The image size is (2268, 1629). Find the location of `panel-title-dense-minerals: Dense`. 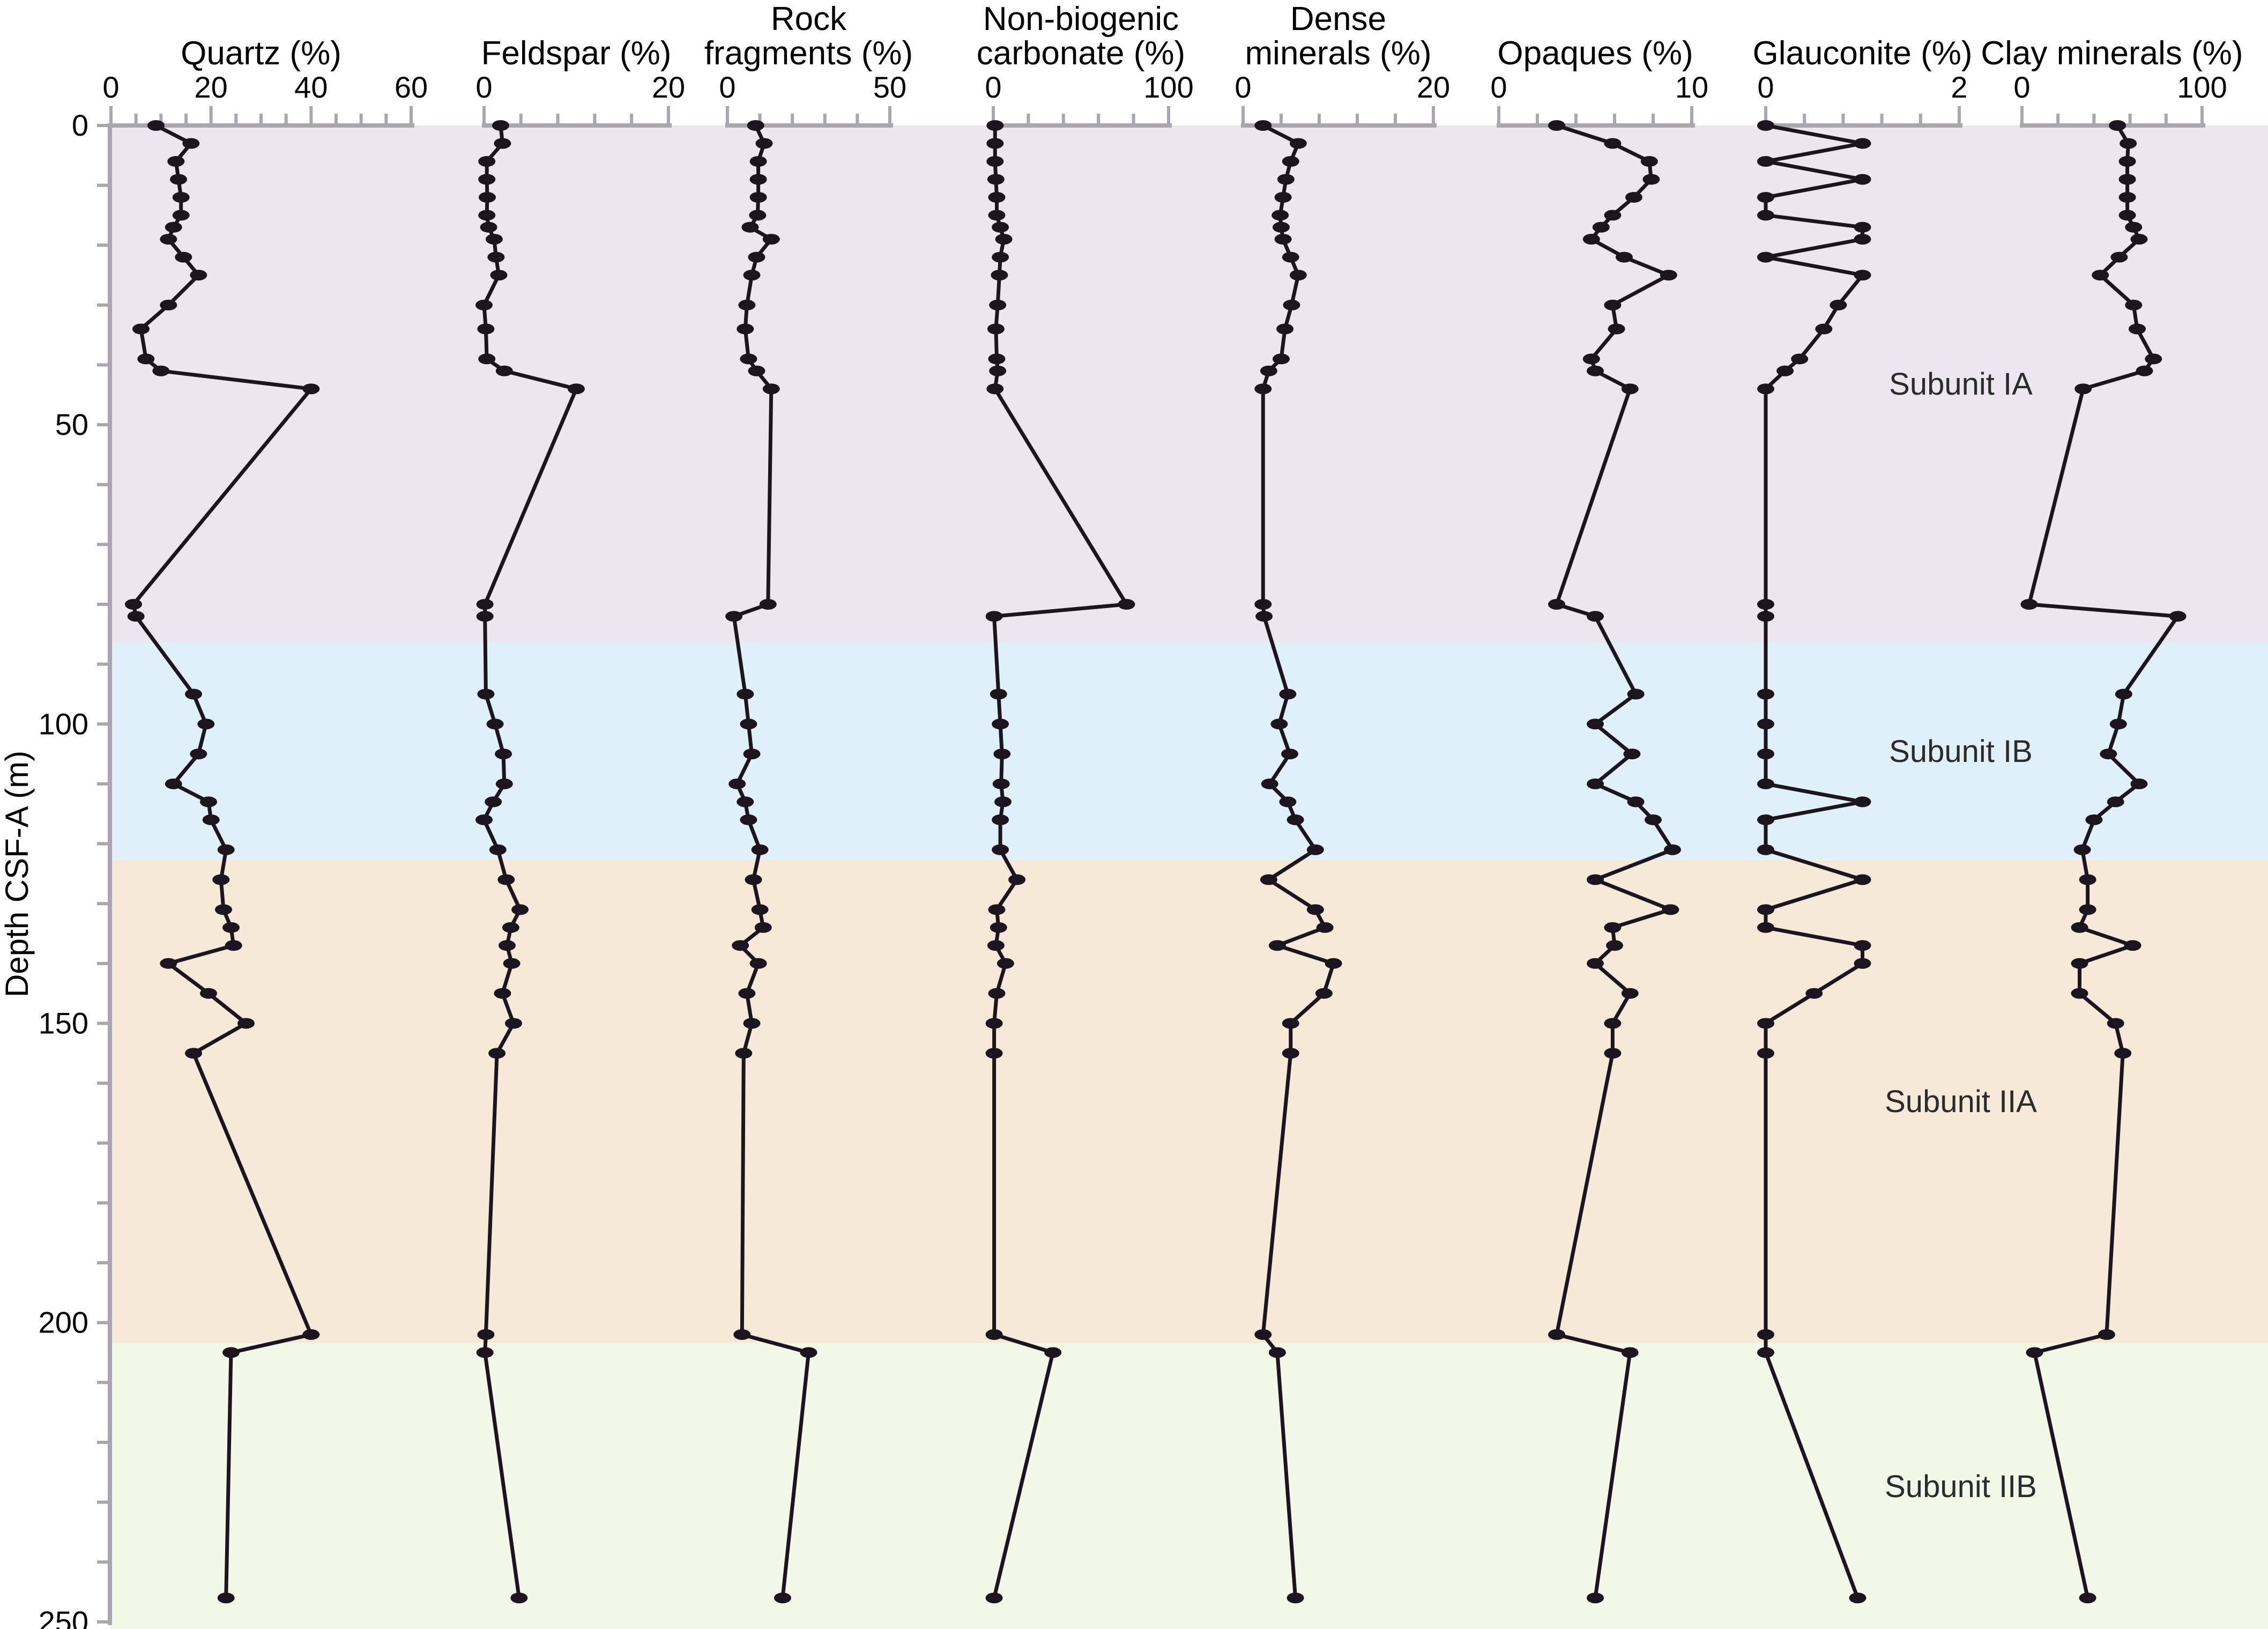

panel-title-dense-minerals: Dense is located at coordinates (1338, 19).